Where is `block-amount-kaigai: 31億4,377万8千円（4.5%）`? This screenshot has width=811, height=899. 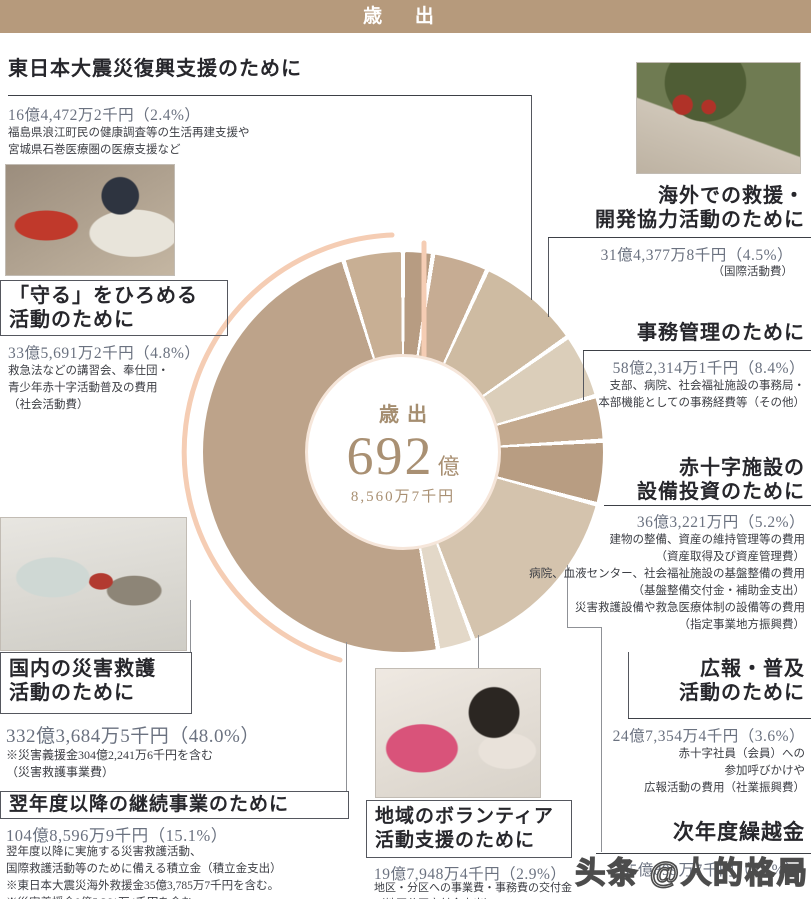
block-amount-kaigai: 31億4,377万8千円（4.5%） is located at coordinates (696, 255).